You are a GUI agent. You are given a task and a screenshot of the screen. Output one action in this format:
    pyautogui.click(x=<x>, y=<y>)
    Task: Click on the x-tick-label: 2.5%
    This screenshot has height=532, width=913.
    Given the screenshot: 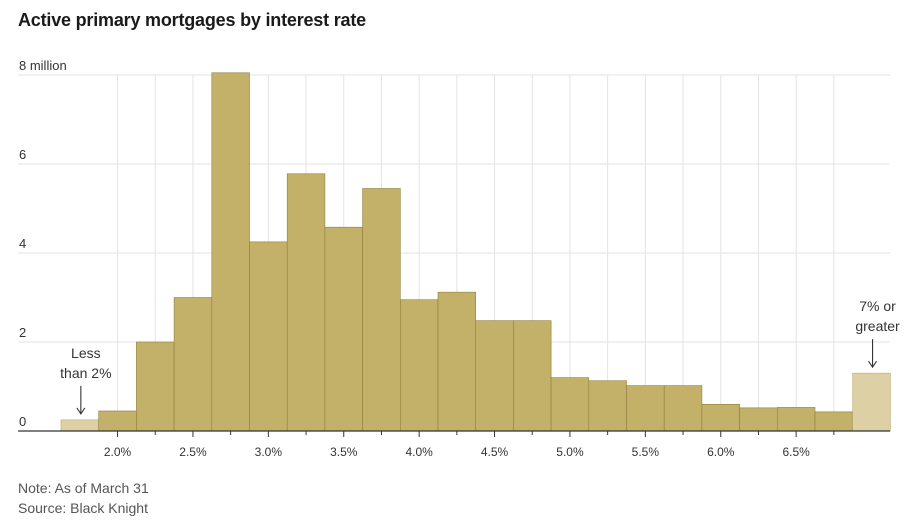 What is the action you would take?
    pyautogui.click(x=193, y=452)
    